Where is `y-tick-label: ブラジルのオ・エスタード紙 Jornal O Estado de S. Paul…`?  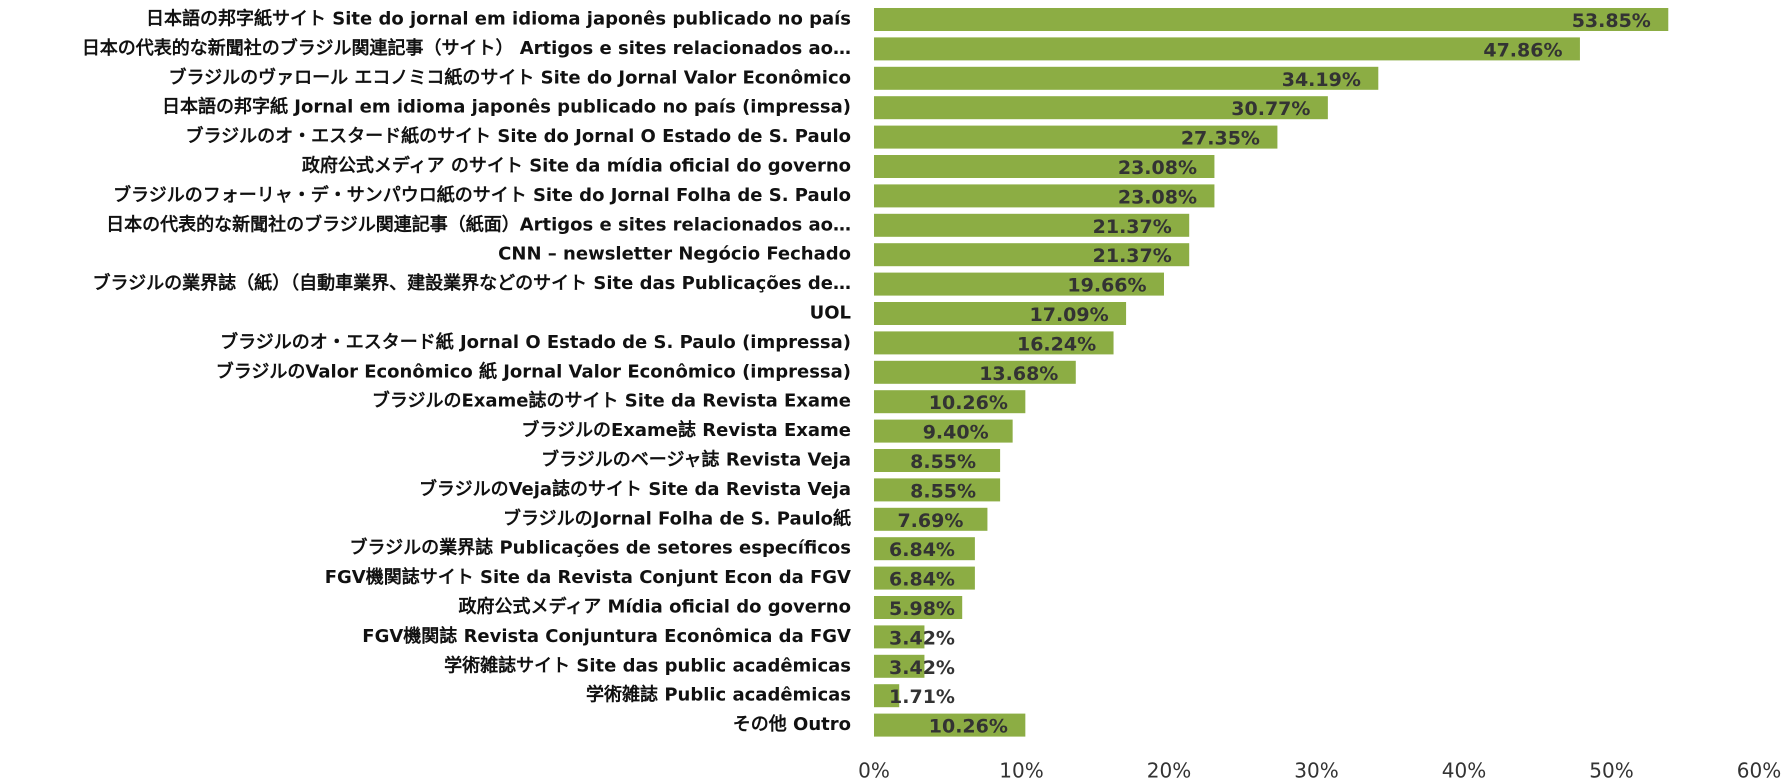 y-tick-label: ブラジルのオ・エスタード紙 Jornal O Estado de S. Paul… is located at coordinates (535, 342).